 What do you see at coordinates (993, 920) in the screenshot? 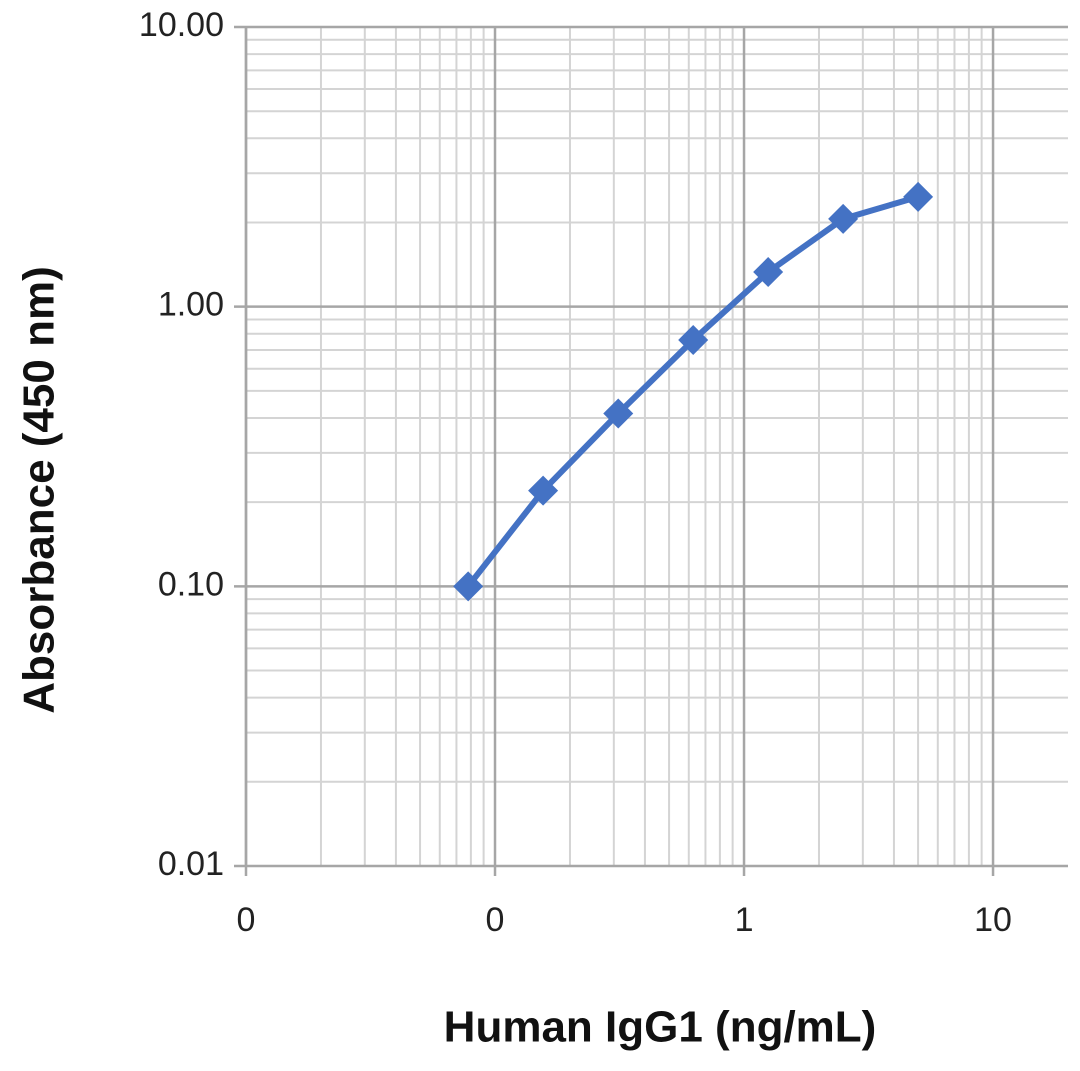
I see `x-tick-label: 10` at bounding box center [993, 920].